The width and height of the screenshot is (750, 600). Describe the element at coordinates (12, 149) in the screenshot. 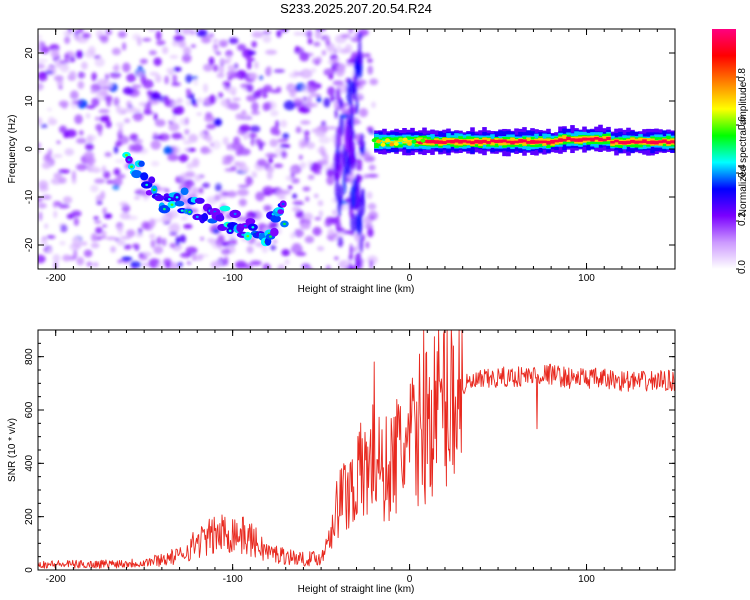

I see `spectrogram-y-label: Frequency (Hz)` at that location.